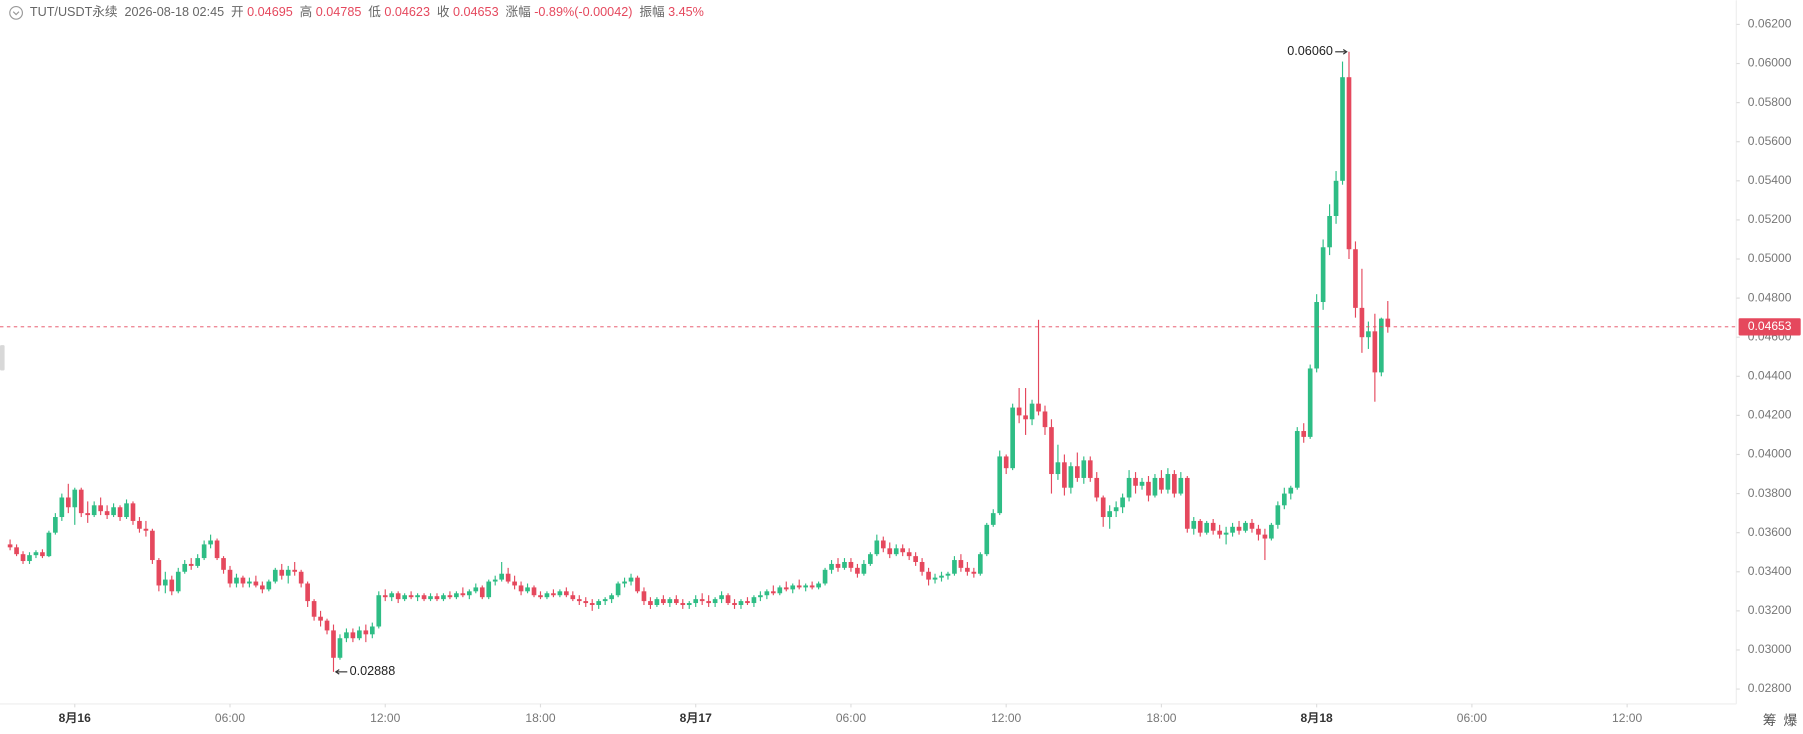  What do you see at coordinates (1790, 720) in the screenshot?
I see `toolbar-button: 爆` at bounding box center [1790, 720].